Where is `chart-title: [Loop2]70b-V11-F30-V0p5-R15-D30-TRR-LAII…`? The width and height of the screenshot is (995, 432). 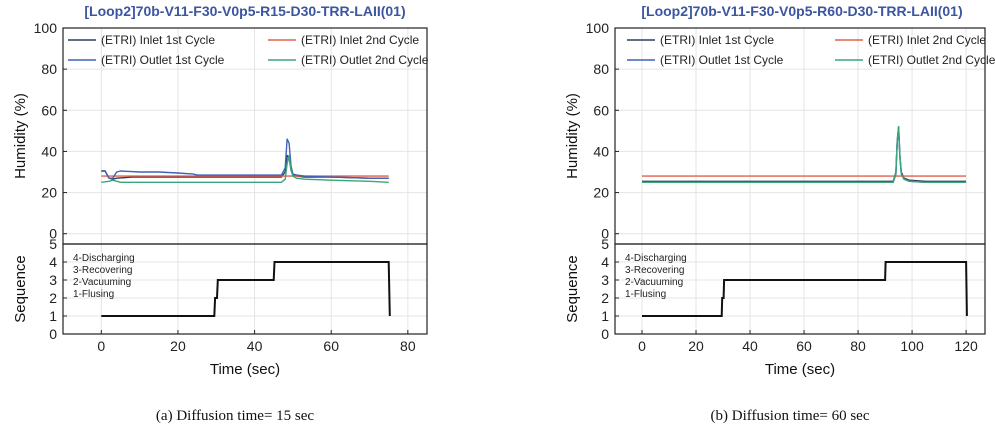 chart-title: [Loop2]70b-V11-F30-V0p5-R15-D30-TRR-LAII… is located at coordinates (244, 11).